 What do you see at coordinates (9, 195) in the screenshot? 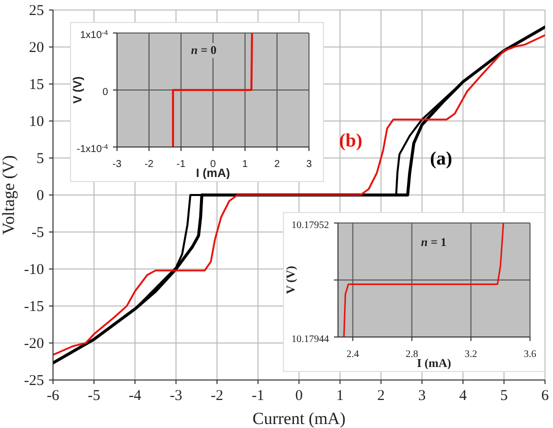
I see `y-axis-title: Voltage (V)` at bounding box center [9, 195].